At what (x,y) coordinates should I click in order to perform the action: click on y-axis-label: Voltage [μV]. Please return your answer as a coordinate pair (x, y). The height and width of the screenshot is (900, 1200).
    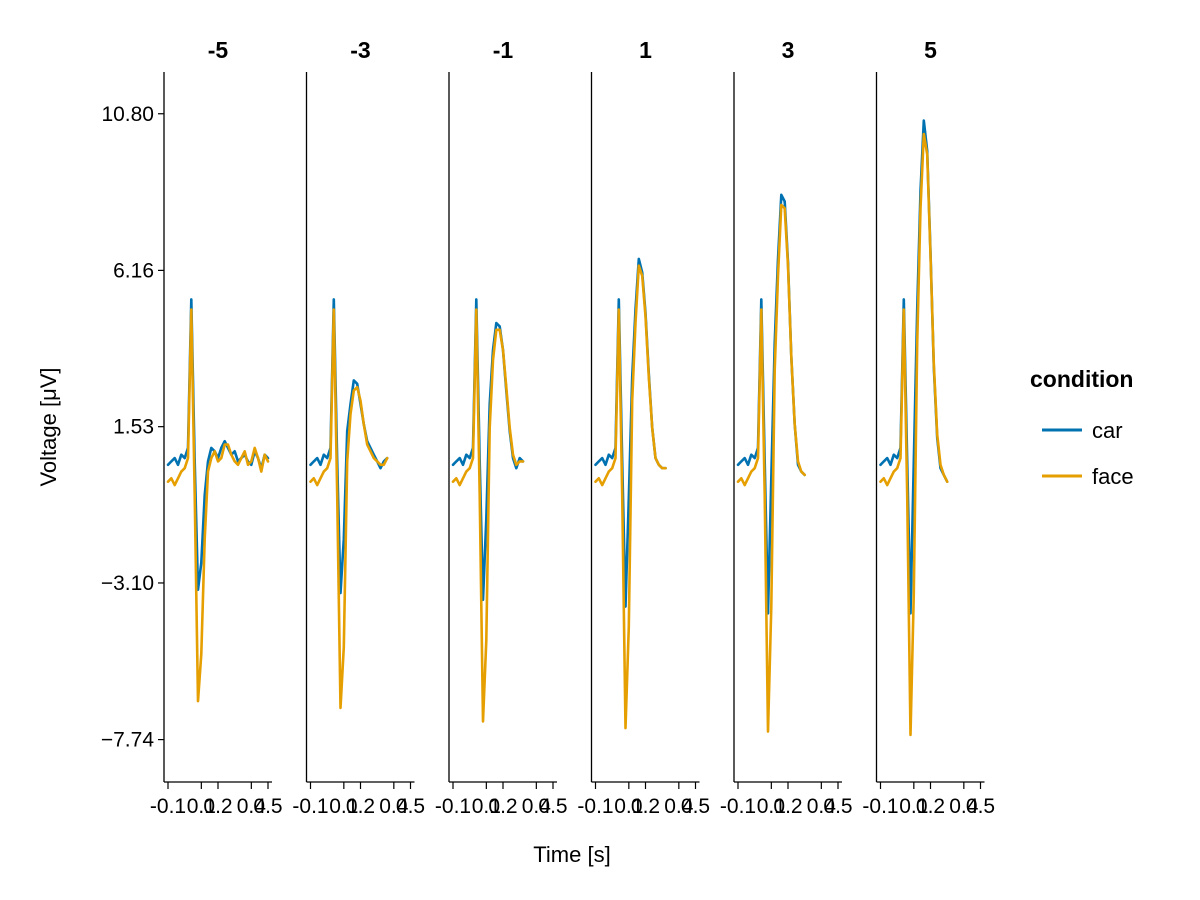
    Looking at the image, I should click on (48, 426).